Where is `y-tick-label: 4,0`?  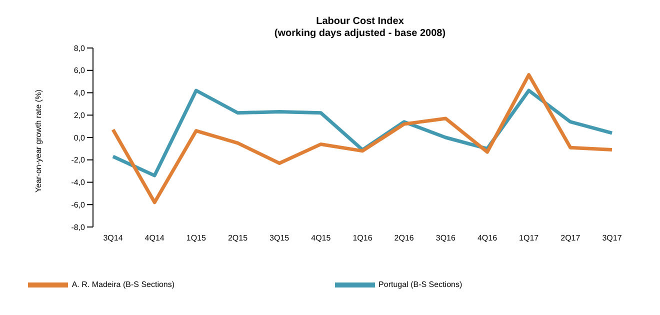 y-tick-label: 4,0 is located at coordinates (80, 93).